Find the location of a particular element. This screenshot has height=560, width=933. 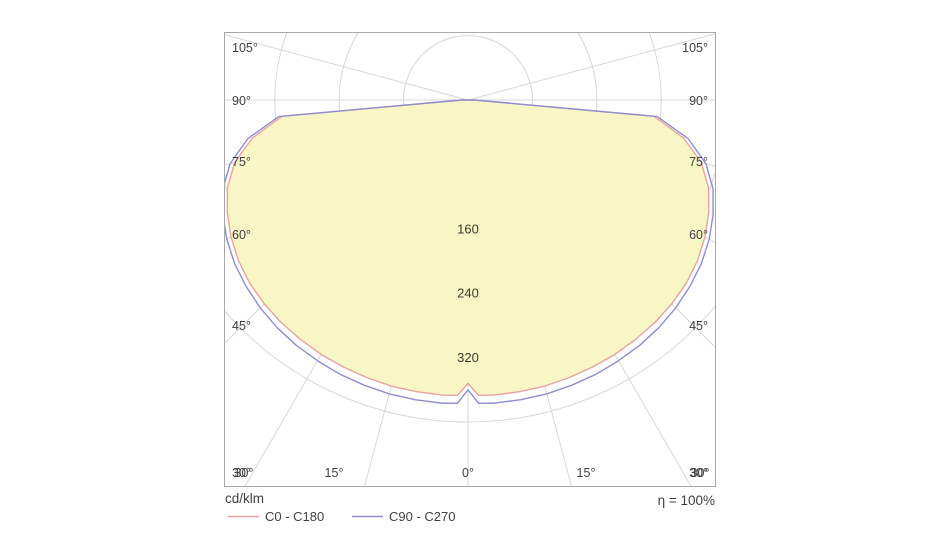

angle-label-right: 75° is located at coordinates (698, 162).